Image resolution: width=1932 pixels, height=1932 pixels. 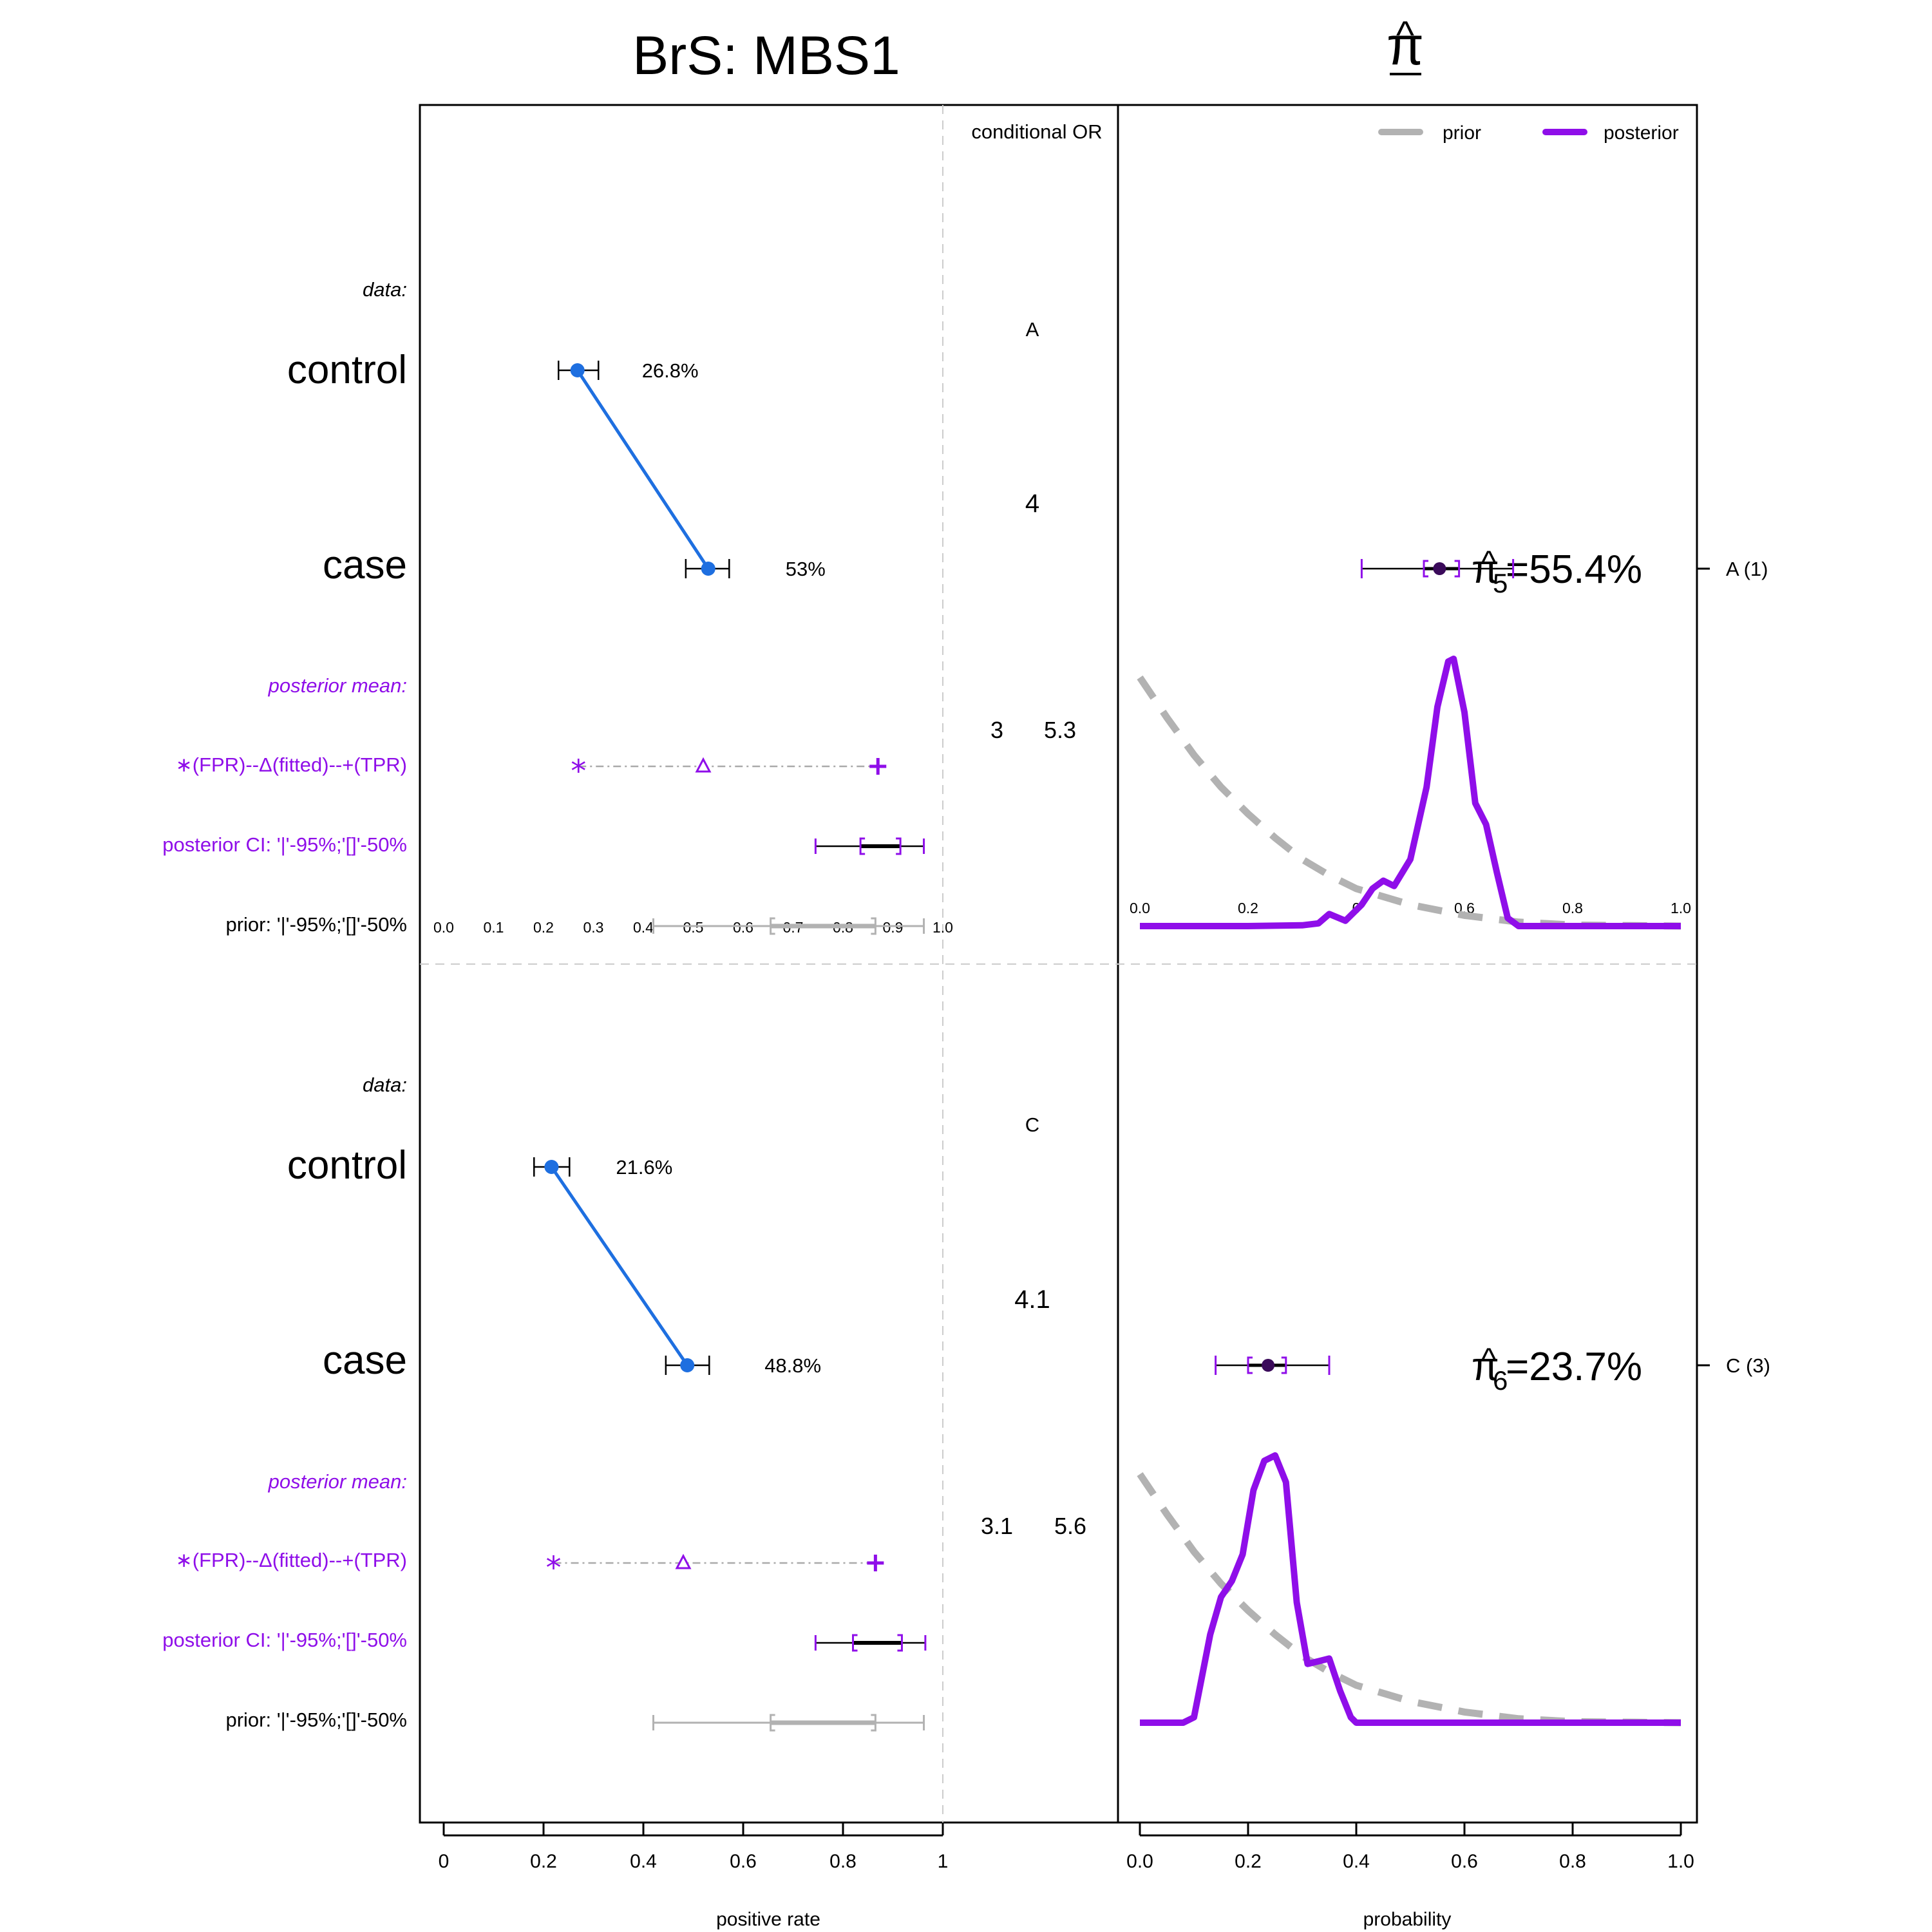 I want to click on or-panel-c: C 4.1 3.1 5.6, so click(x=1033, y=1326).